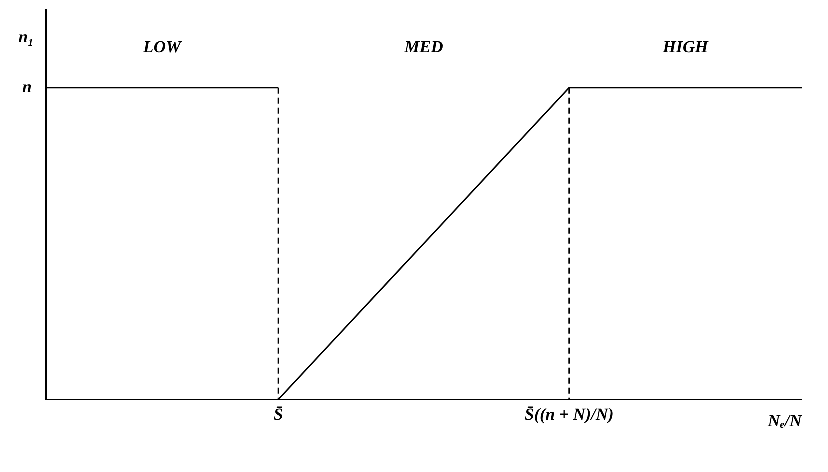  Describe the element at coordinates (26, 36) in the screenshot. I see `y-axis-title: n₁` at that location.